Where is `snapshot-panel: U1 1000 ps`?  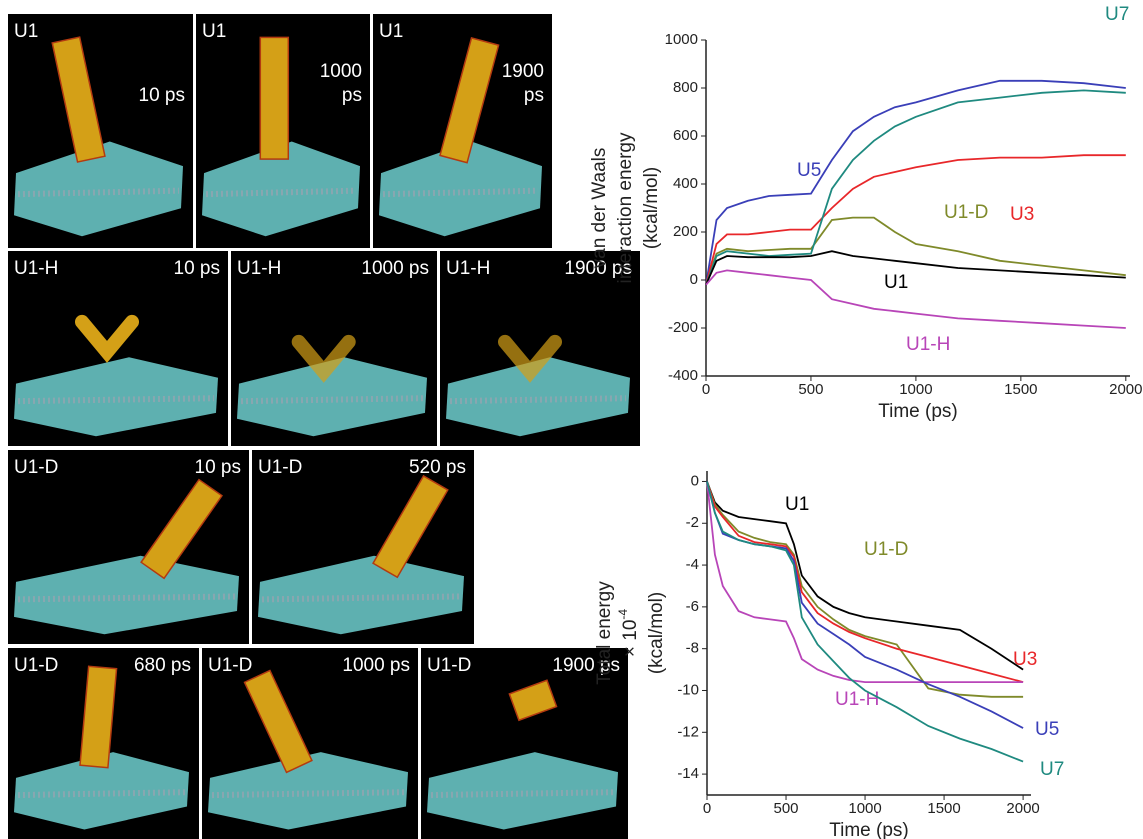 snapshot-panel: U1 1000 ps is located at coordinates (283, 131).